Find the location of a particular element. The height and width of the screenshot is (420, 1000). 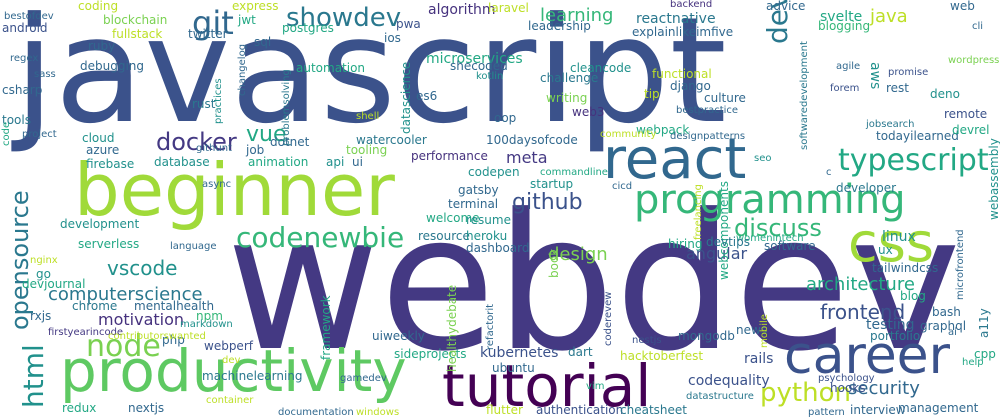

word: contributorswanted is located at coordinates (157, 336).